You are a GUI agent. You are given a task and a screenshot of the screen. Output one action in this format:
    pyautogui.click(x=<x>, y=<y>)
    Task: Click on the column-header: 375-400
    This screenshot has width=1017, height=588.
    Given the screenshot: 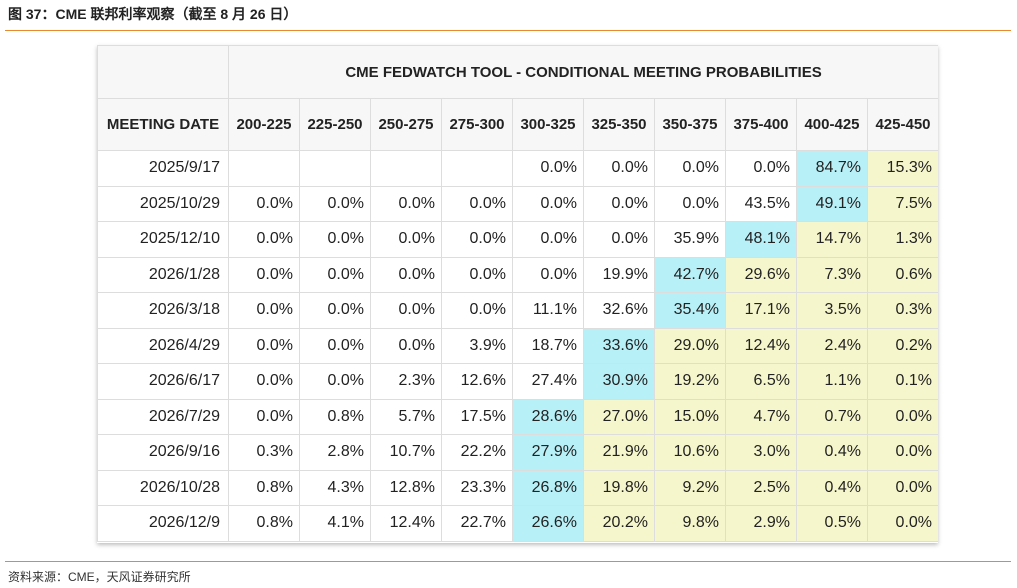 What is the action you would take?
    pyautogui.click(x=761, y=124)
    